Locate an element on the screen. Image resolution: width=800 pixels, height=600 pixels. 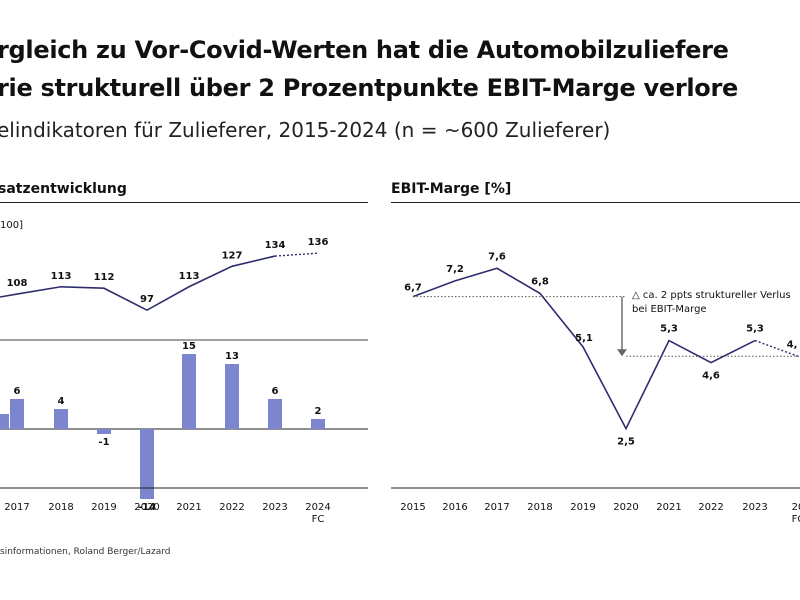
revenue-index-label: 136 is located at coordinates (318, 242).